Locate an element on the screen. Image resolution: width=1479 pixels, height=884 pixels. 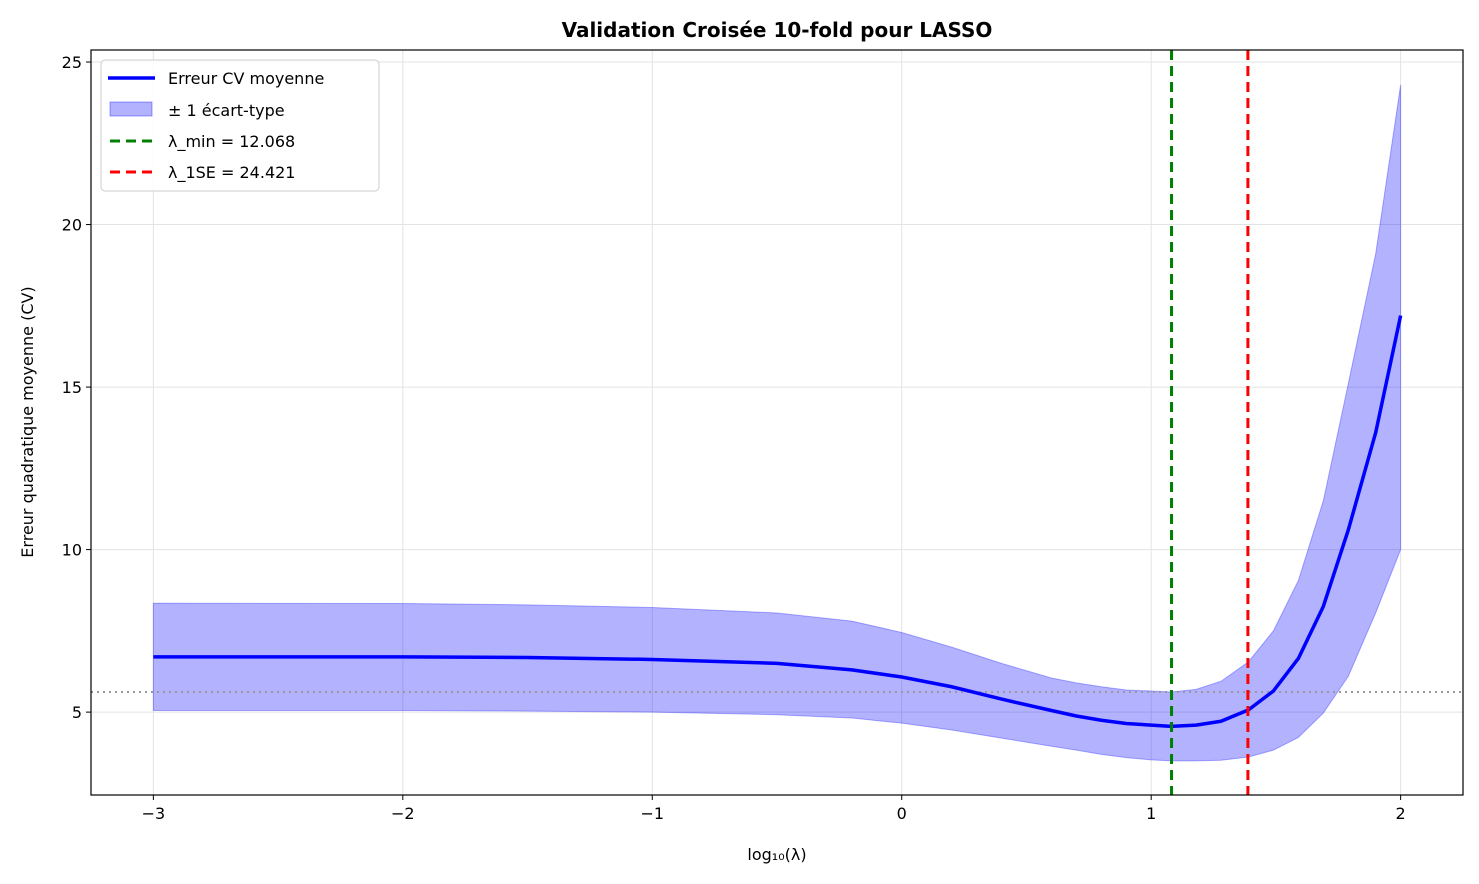
legend-label-band: ± 1 écart-type is located at coordinates (226, 110).